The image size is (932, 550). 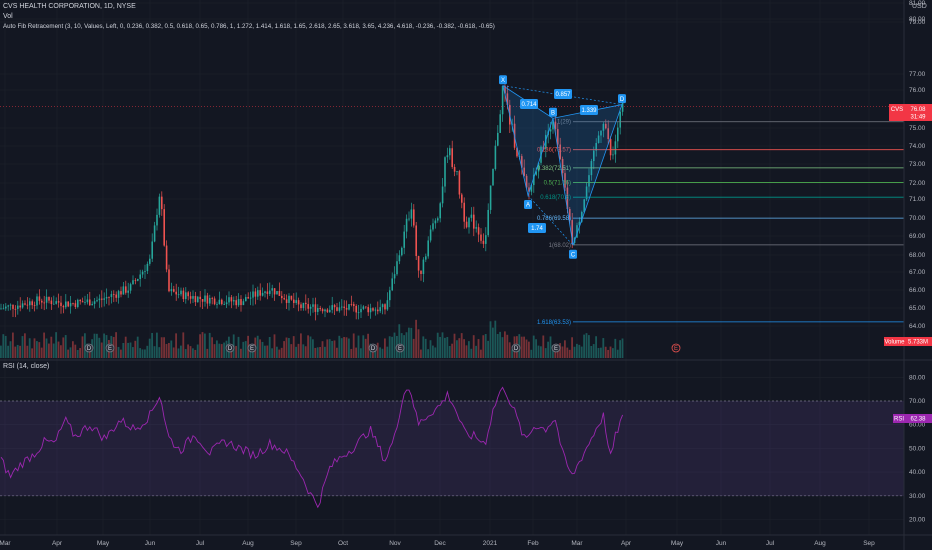 What do you see at coordinates (917, 448) in the screenshot?
I see `rsi-axis: 80.00 70.00 60.00 50.00 40.00 30.00 20.00` at bounding box center [917, 448].